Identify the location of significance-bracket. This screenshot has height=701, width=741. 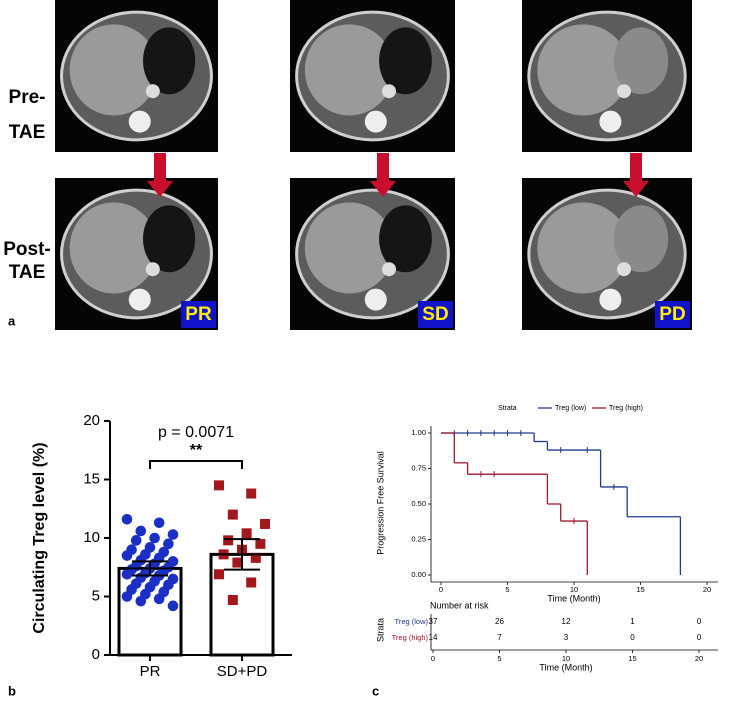
(196, 464).